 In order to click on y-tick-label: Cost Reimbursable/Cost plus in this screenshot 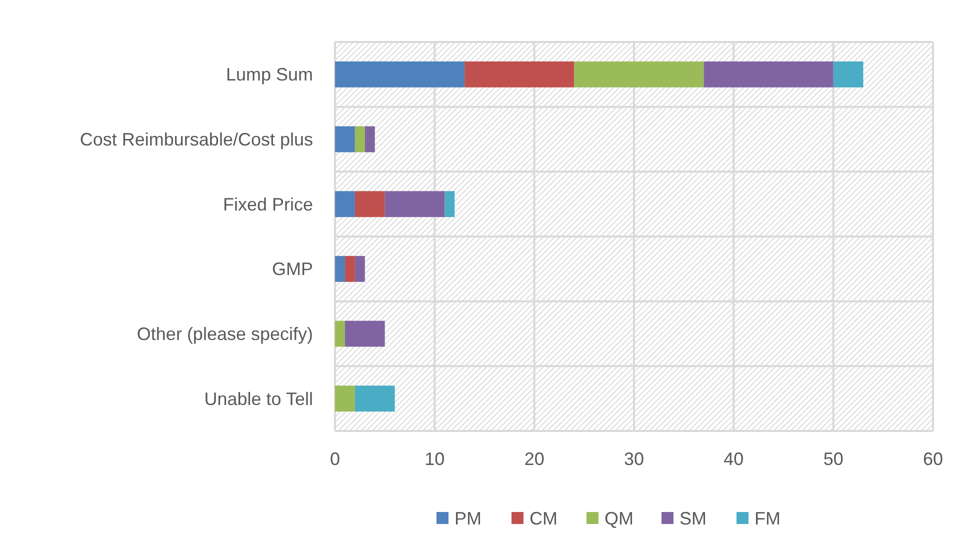, I will do `click(196, 140)`.